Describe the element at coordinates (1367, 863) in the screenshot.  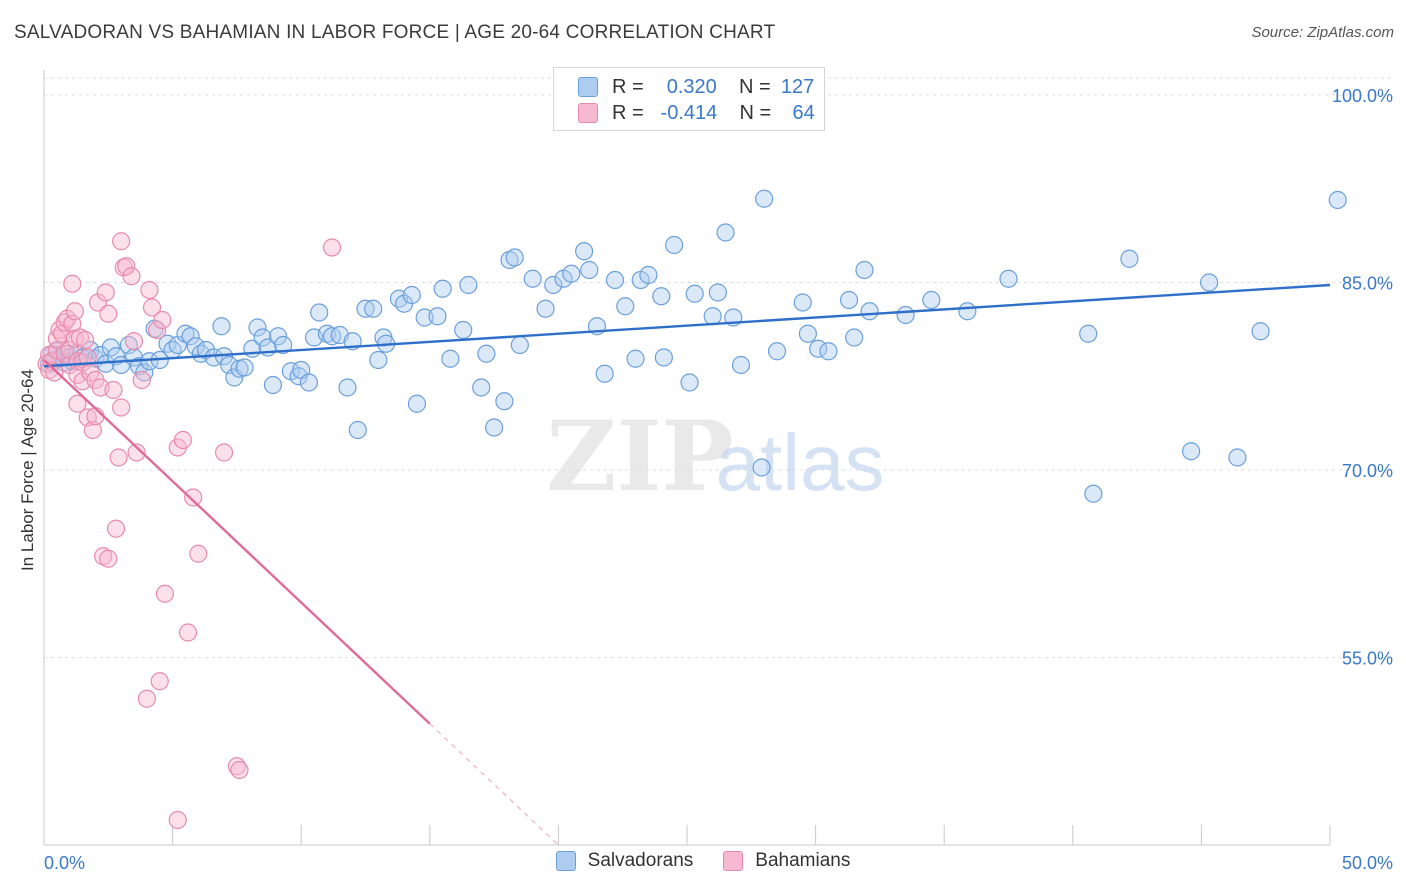
I see `x-tick-label: 50.0%` at that location.